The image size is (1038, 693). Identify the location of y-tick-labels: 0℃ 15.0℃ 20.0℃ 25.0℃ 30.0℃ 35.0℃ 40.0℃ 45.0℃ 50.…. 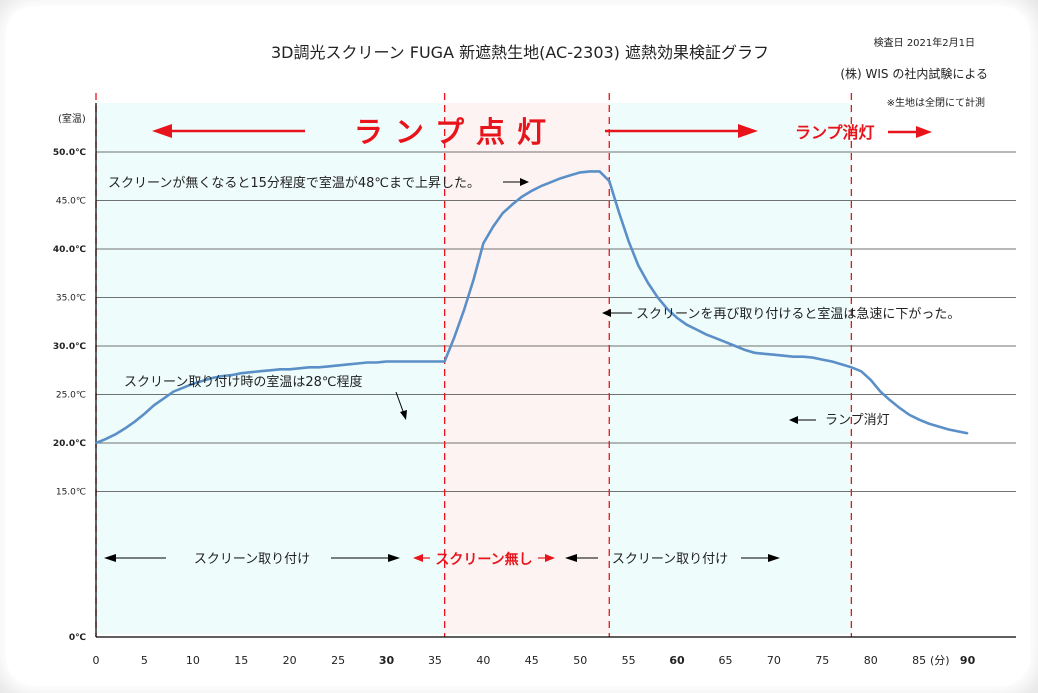
(69, 395).